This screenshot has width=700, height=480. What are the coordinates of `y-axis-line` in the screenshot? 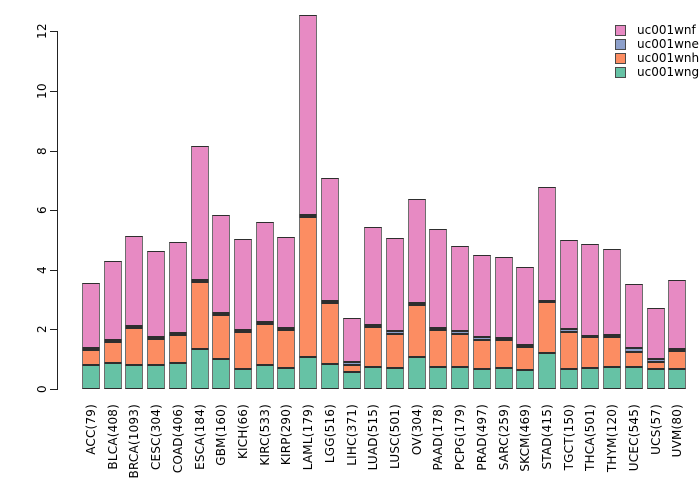 It's located at (57, 210).